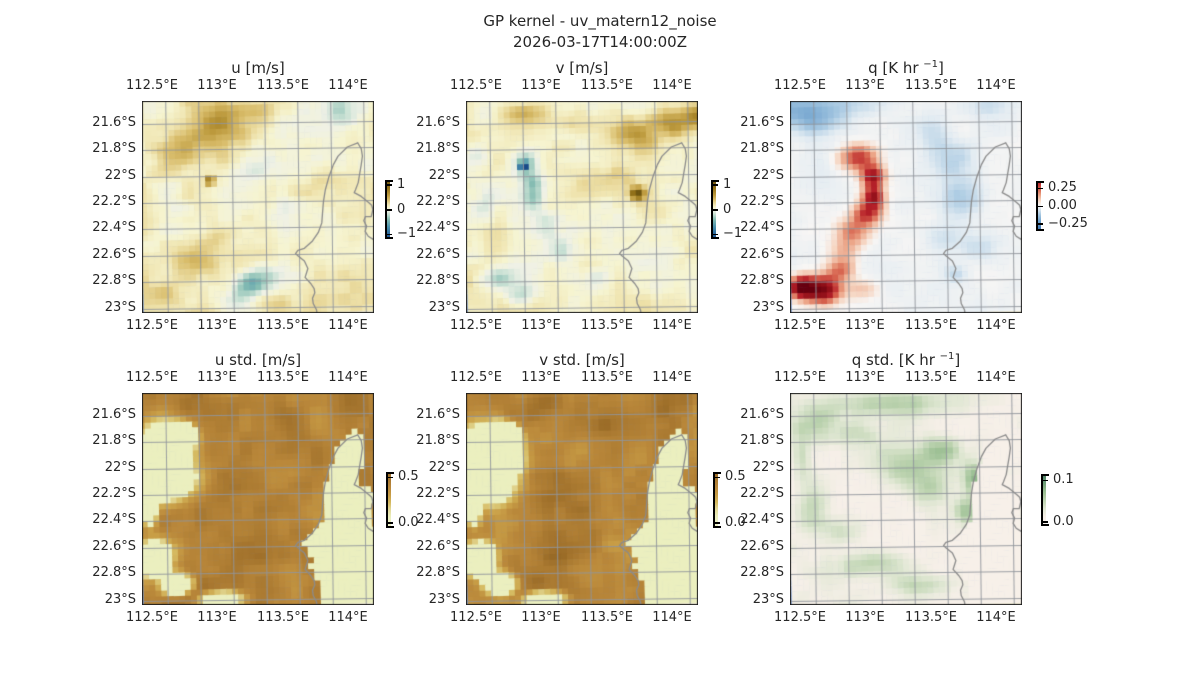 This screenshot has width=1200, height=700. What do you see at coordinates (947, 356) in the screenshot?
I see `title-superscript: −1` at bounding box center [947, 356].